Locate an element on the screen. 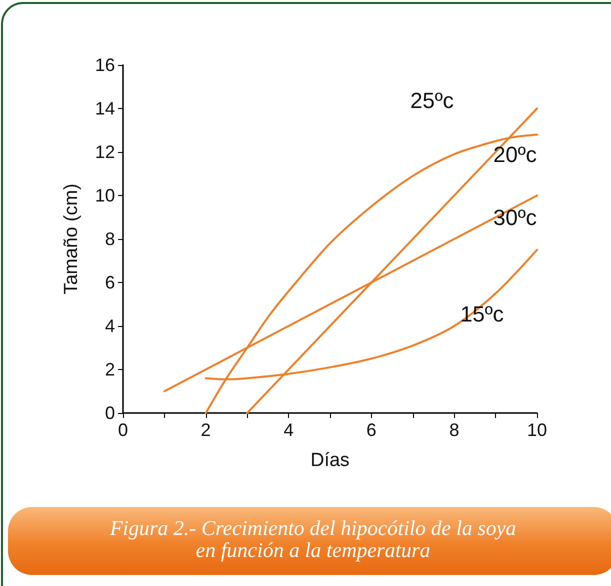 The image size is (611, 586). y-tick-label: 6 is located at coordinates (109, 282).